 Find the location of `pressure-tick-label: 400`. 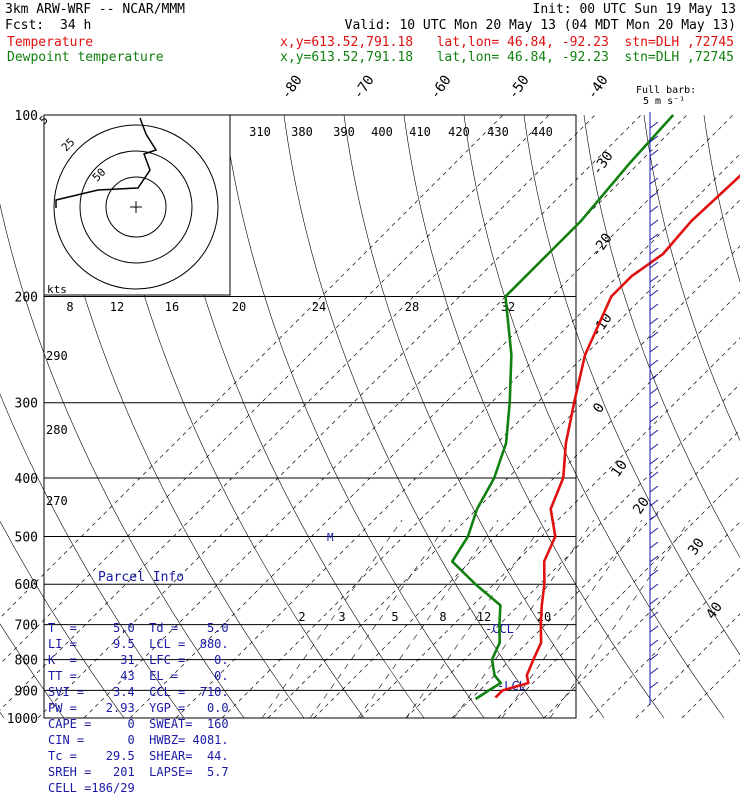

pressure-tick-label: 400 is located at coordinates (26, 479).